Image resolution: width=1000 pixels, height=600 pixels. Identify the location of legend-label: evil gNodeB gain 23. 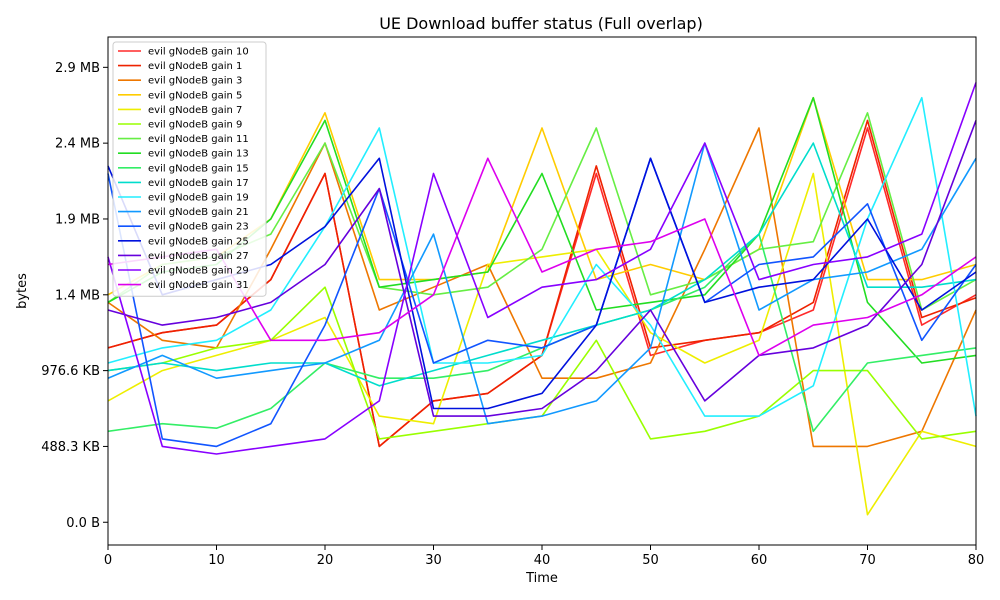
(198, 227).